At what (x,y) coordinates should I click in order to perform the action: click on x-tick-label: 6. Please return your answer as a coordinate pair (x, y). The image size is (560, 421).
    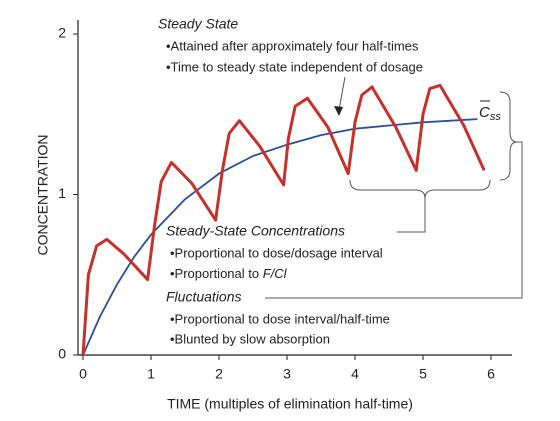
    Looking at the image, I should click on (491, 374).